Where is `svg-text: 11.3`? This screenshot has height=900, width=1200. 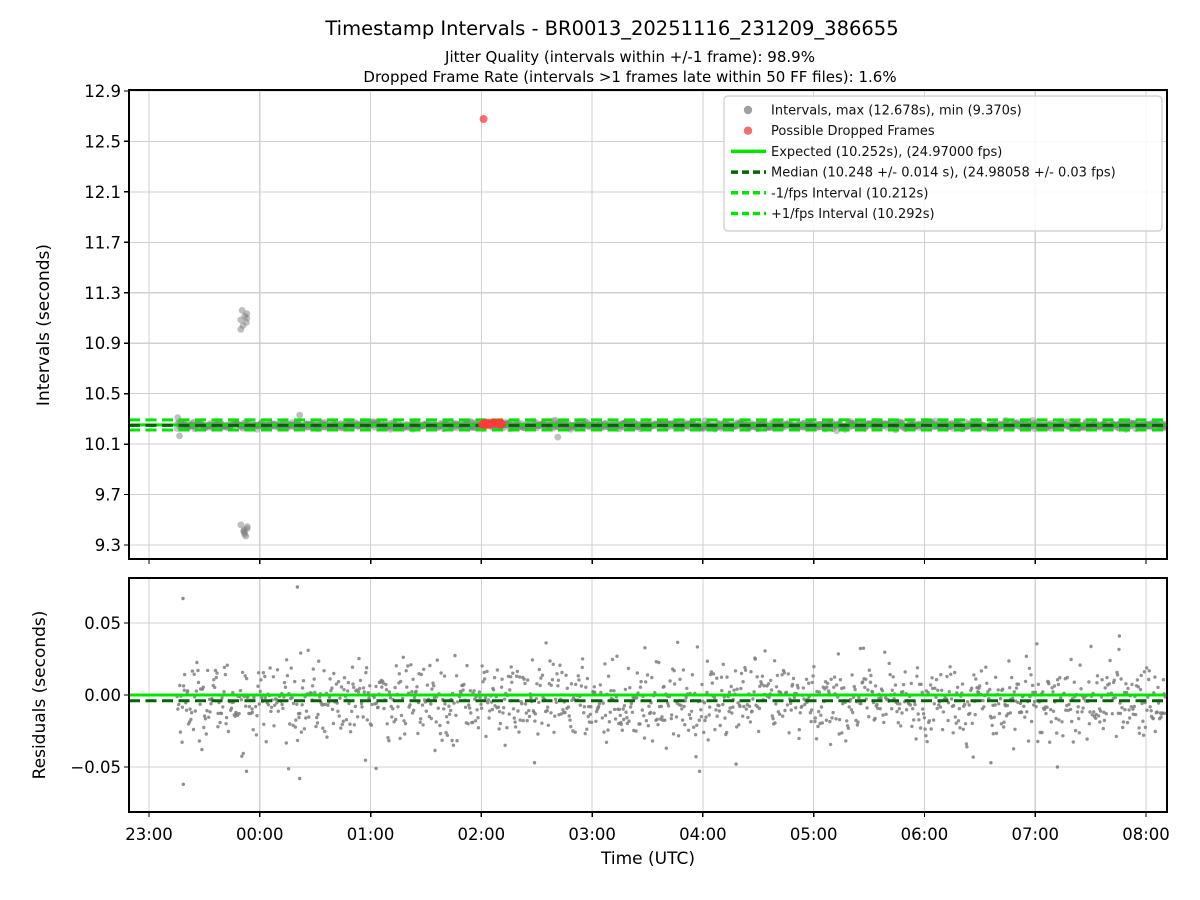 svg-text: 11.3 is located at coordinates (102, 293).